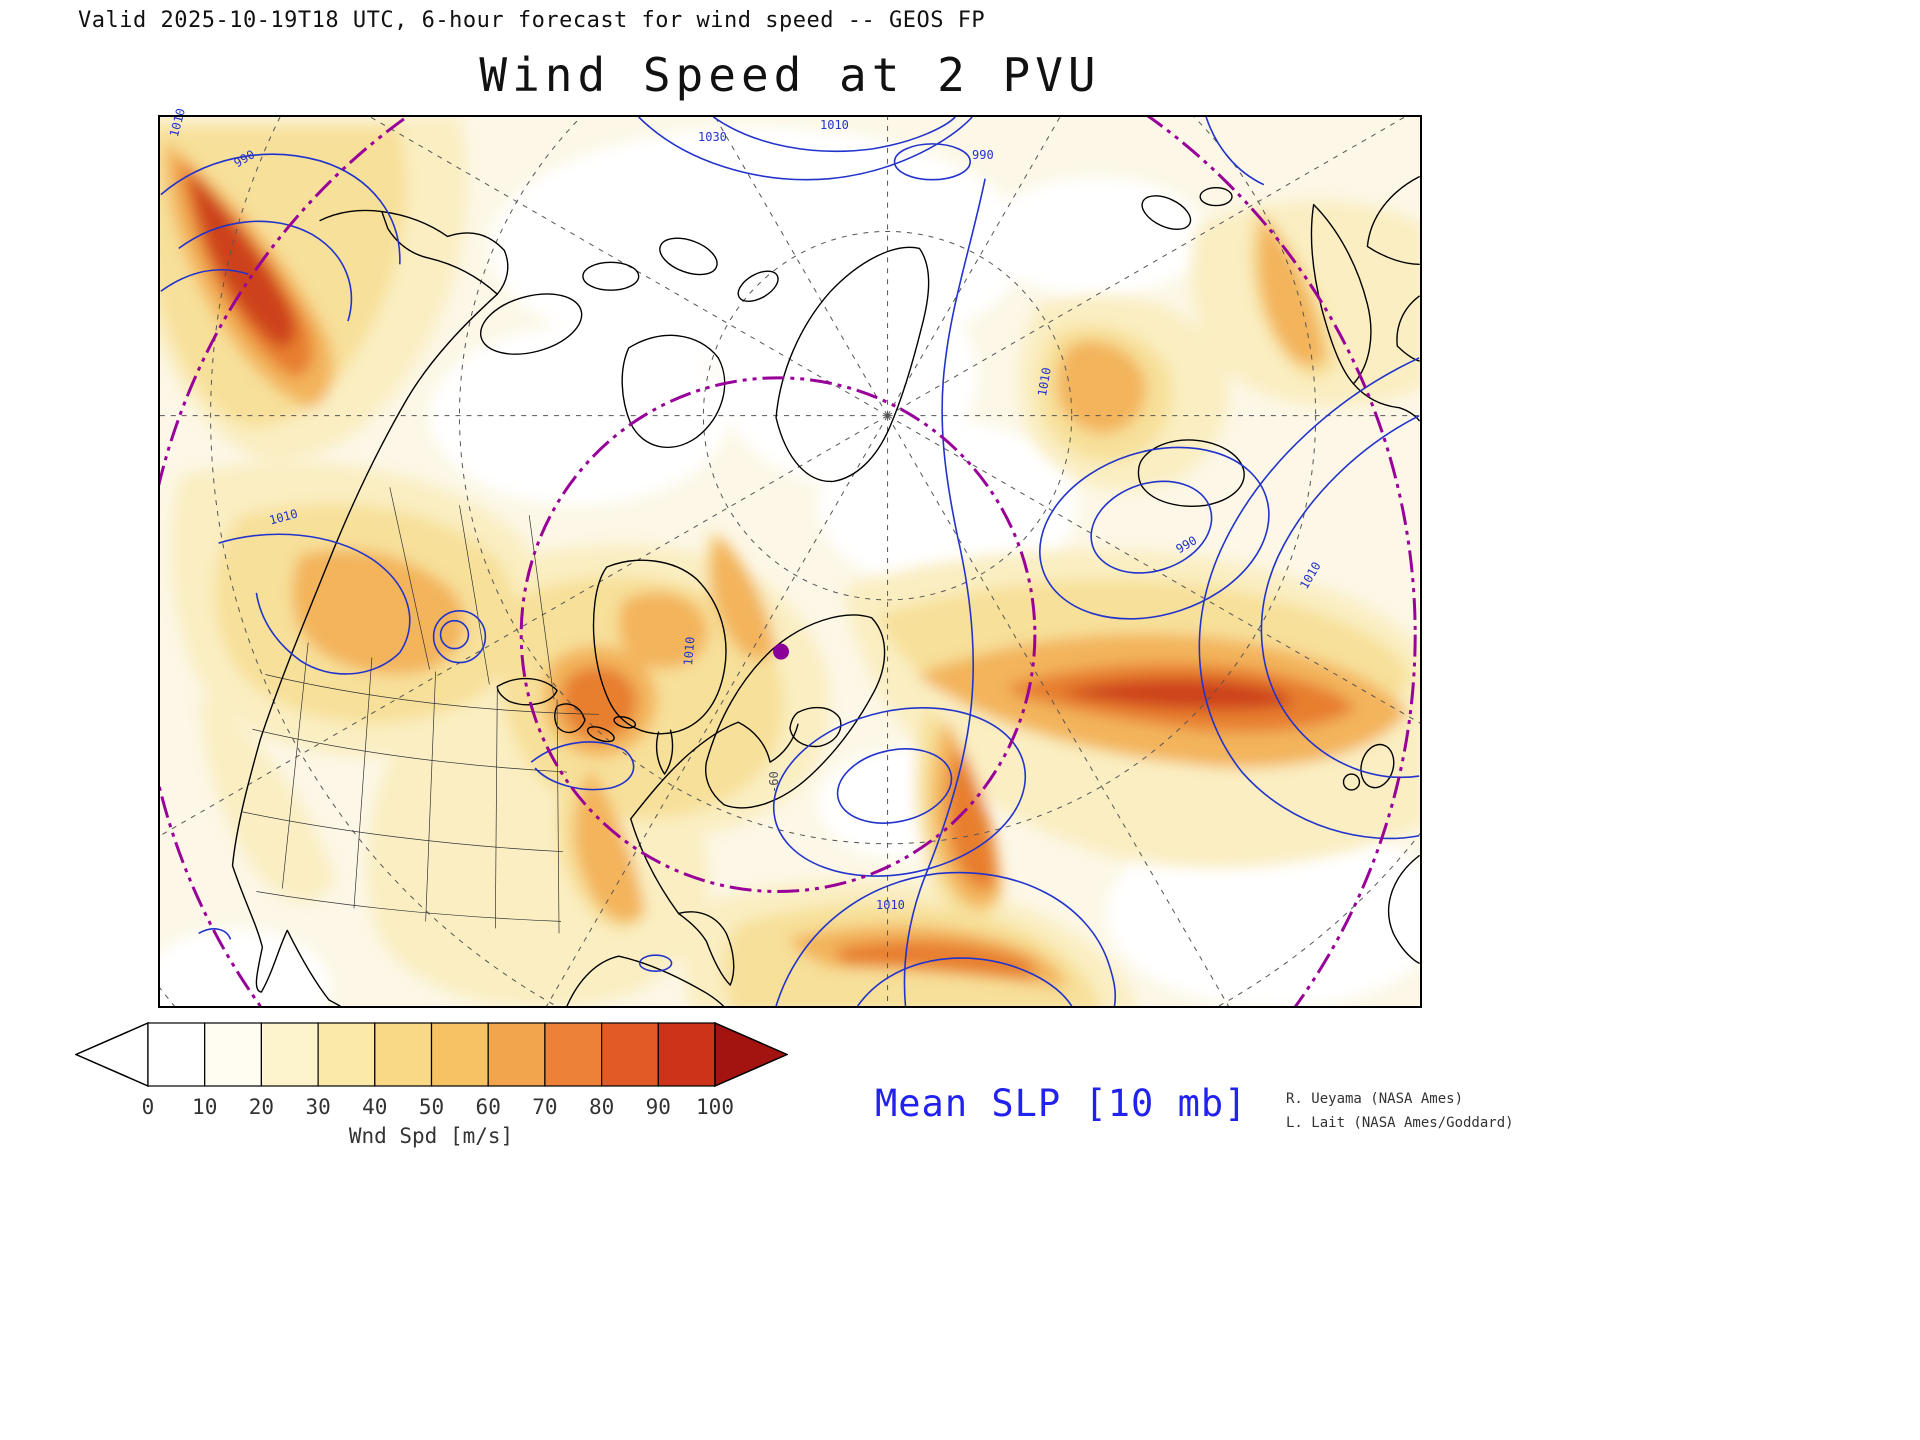 This screenshot has height=1440, width=1920. What do you see at coordinates (204, 1107) in the screenshot?
I see `colorbar-tick-label: 10` at bounding box center [204, 1107].